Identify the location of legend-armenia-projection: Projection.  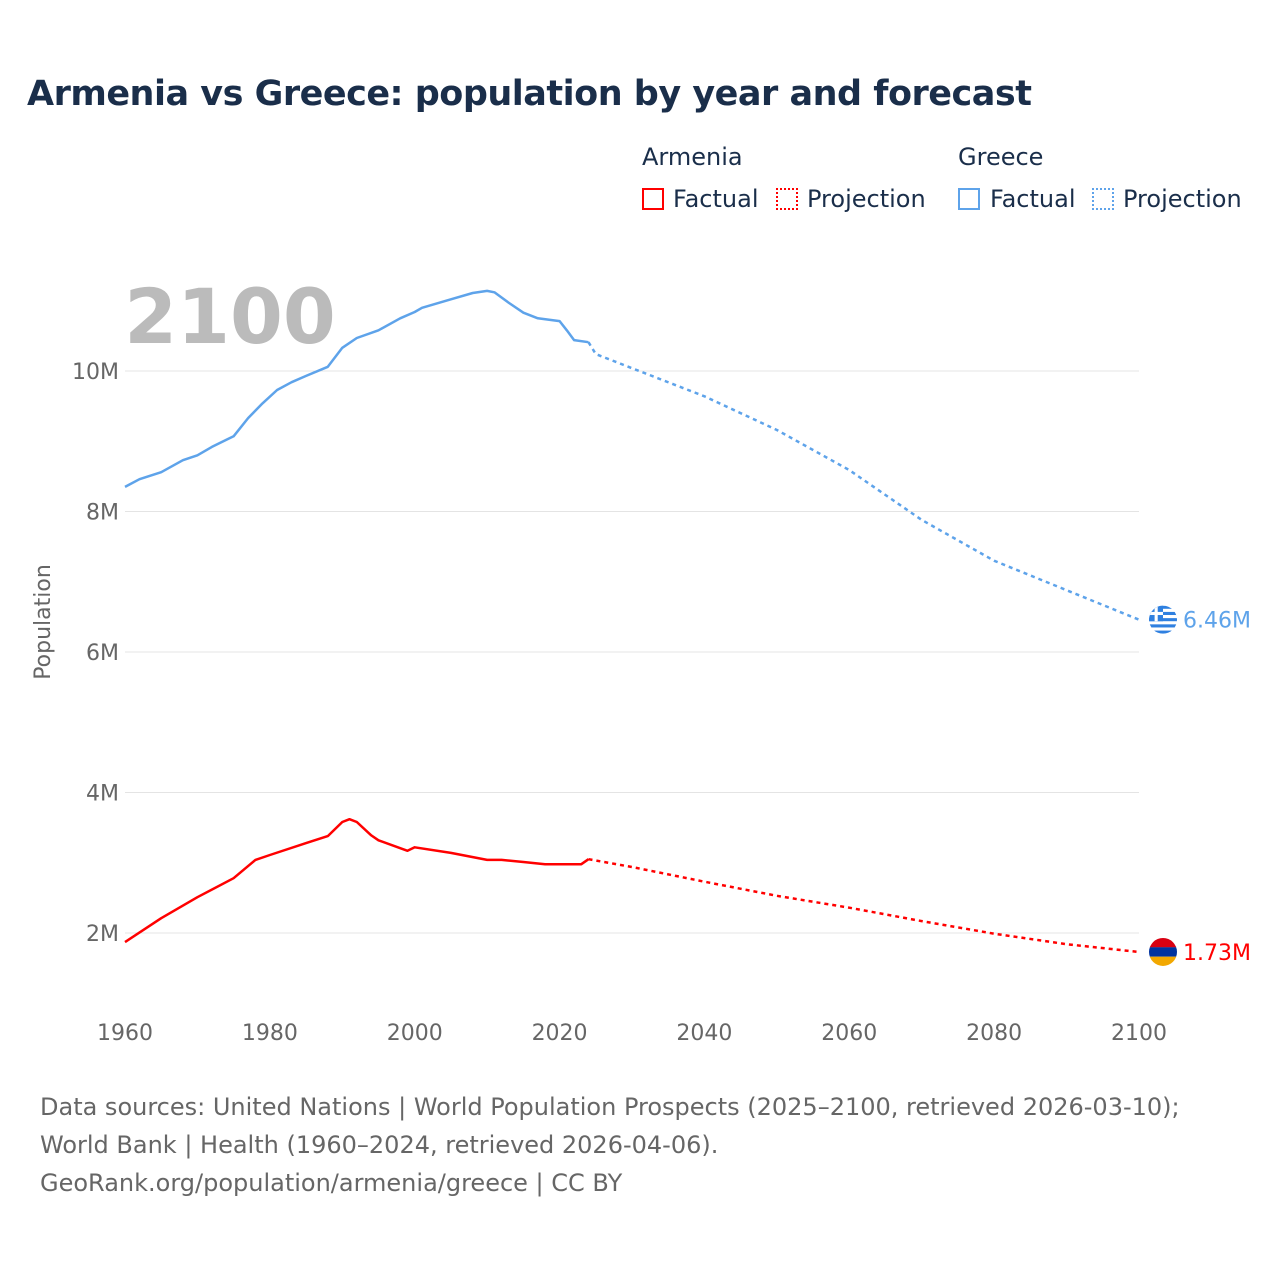
(866, 199).